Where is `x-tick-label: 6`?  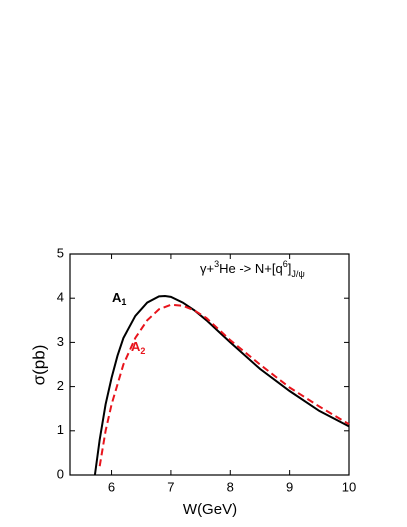
x-tick-label: 6 is located at coordinates (111, 486).